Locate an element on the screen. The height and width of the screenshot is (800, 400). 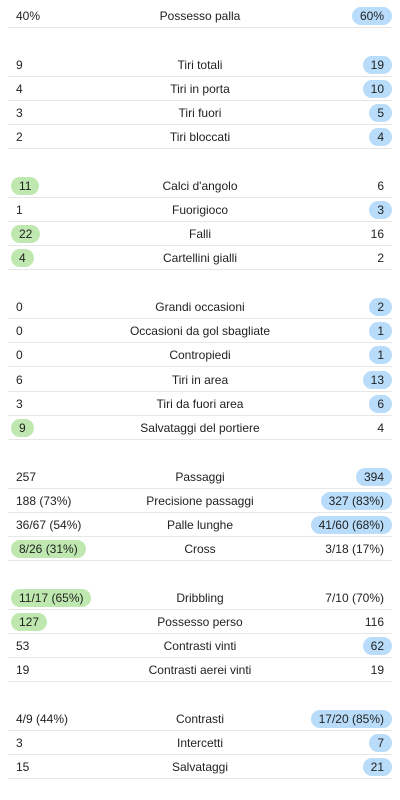
stat-label: Occasioni da gol sbagliate is located at coordinates (200, 331).